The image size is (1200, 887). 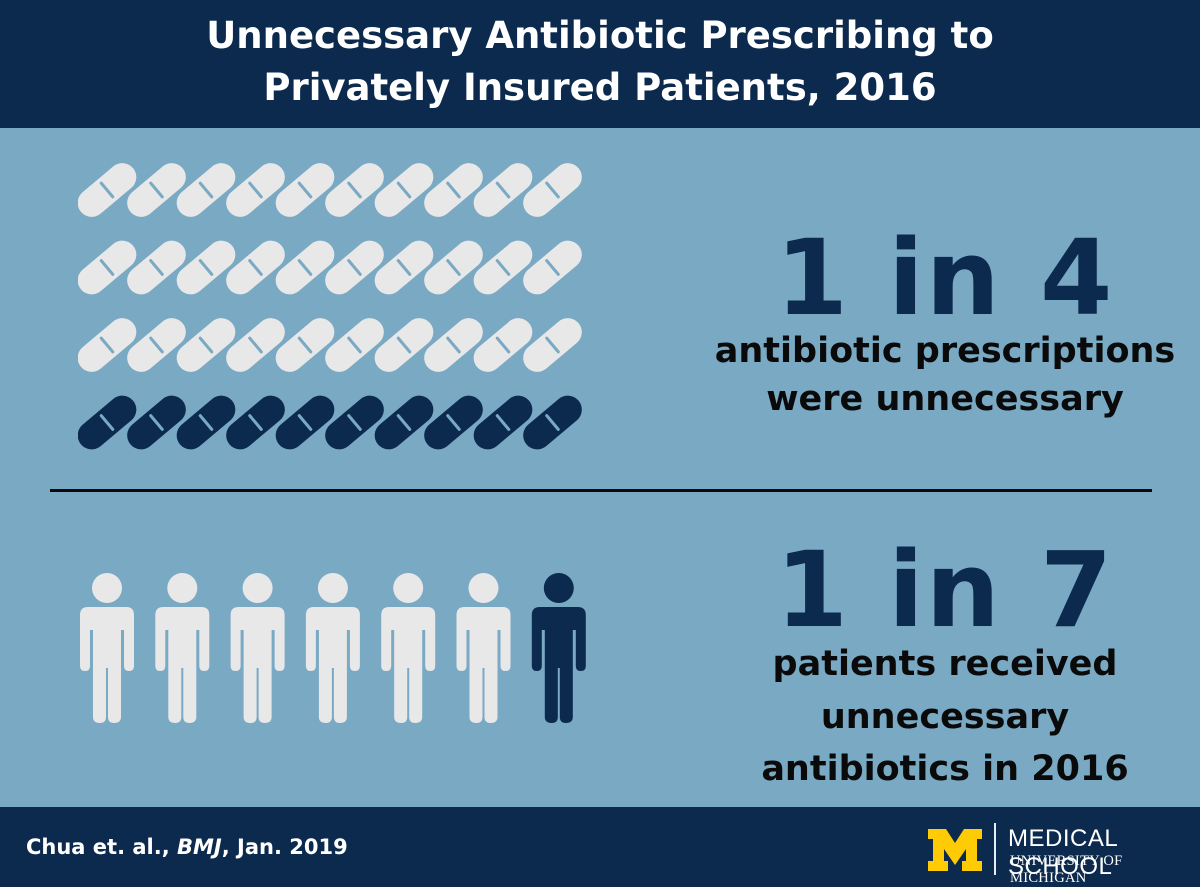 What do you see at coordinates (600, 35) in the screenshot?
I see `title-line-1: Unnecessary Antibiotic Prescribing to` at bounding box center [600, 35].